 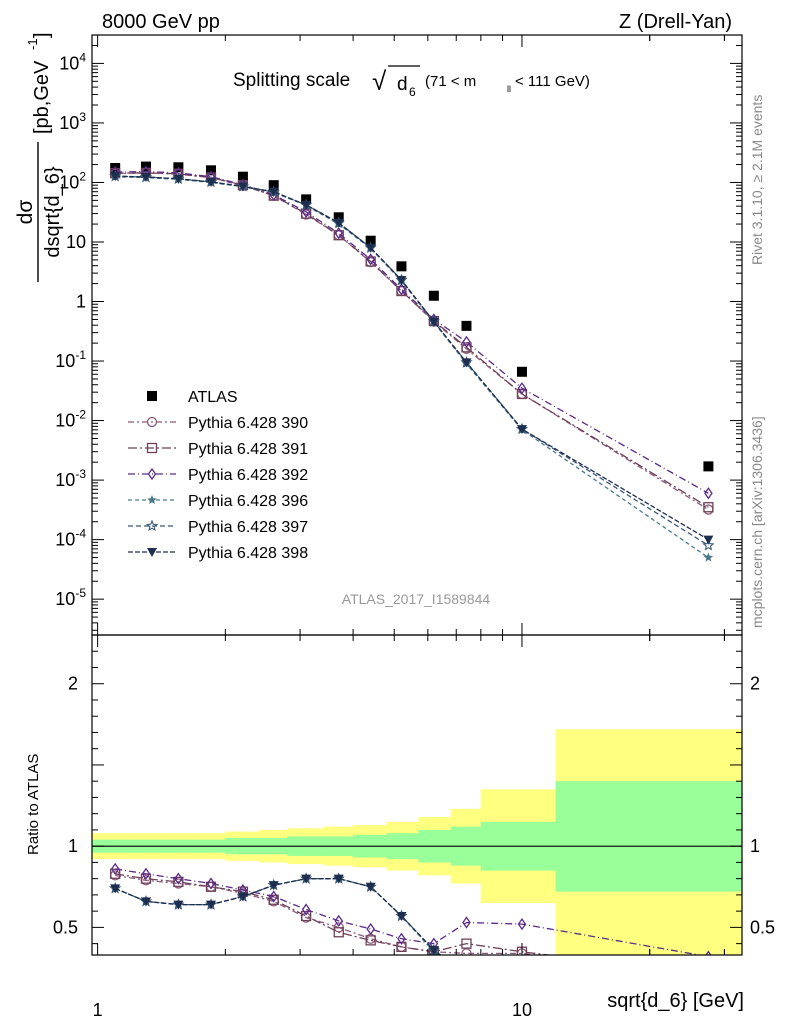 What do you see at coordinates (39, 157) in the screenshot?
I see `y-axis-label-top: dσ dsqrt{d_6} [pb,GeV -1 ]` at bounding box center [39, 157].